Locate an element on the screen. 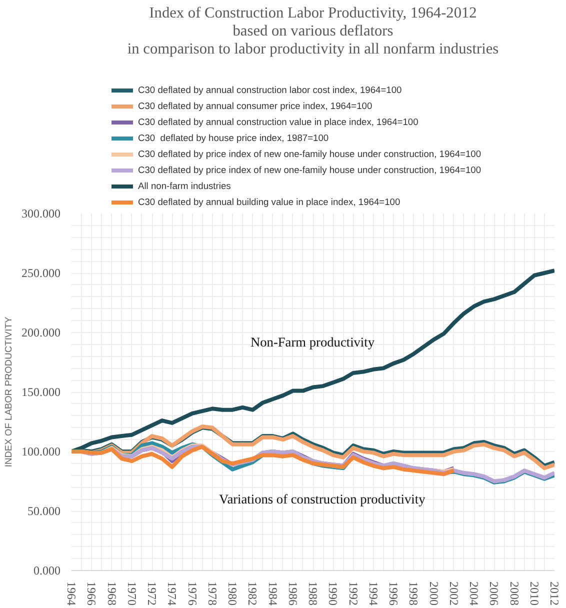 The image size is (566, 608). y-tick-label: 0.000 is located at coordinates (47, 571).